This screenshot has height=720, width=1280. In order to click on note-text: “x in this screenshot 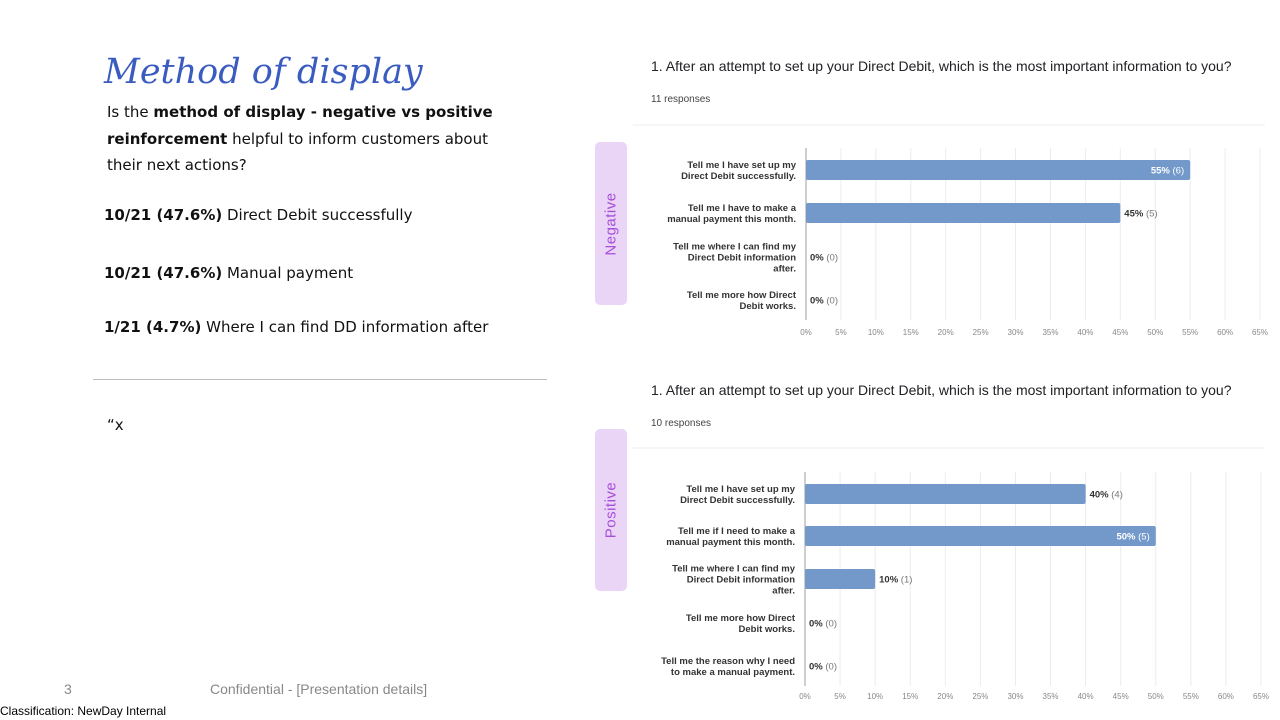, I will do `click(115, 425)`.